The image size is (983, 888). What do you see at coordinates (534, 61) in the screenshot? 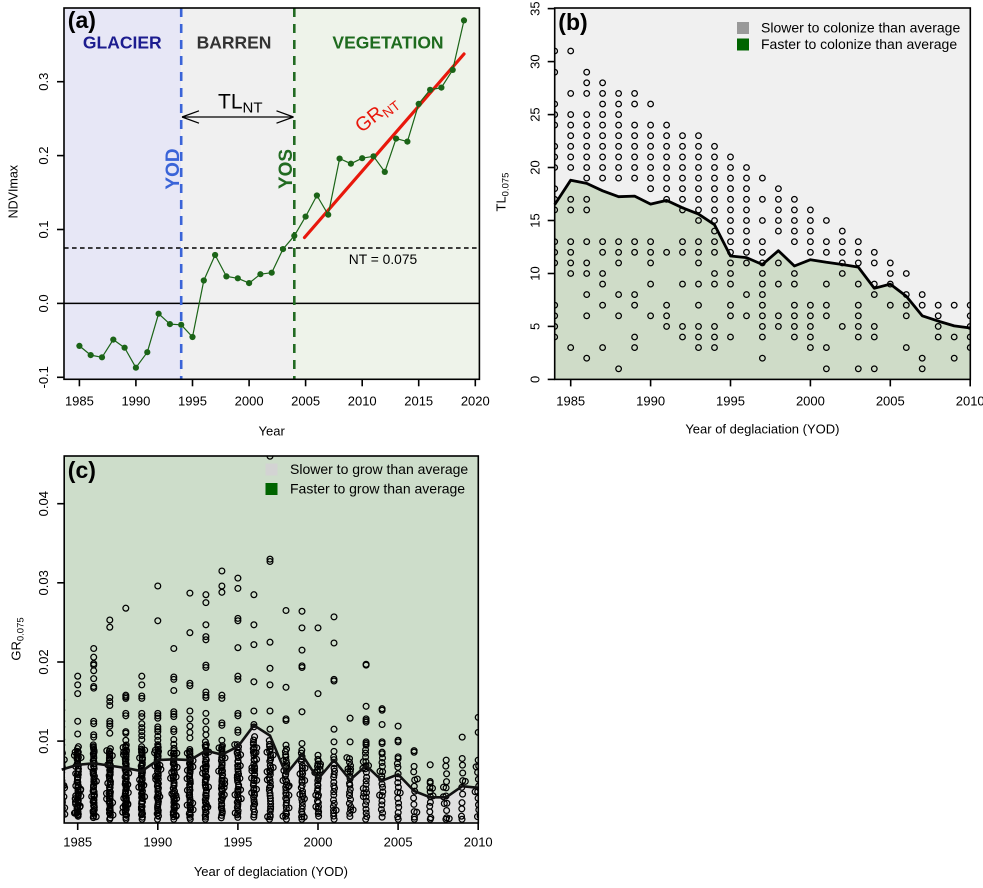
I see `svg-text: 30` at bounding box center [534, 61].